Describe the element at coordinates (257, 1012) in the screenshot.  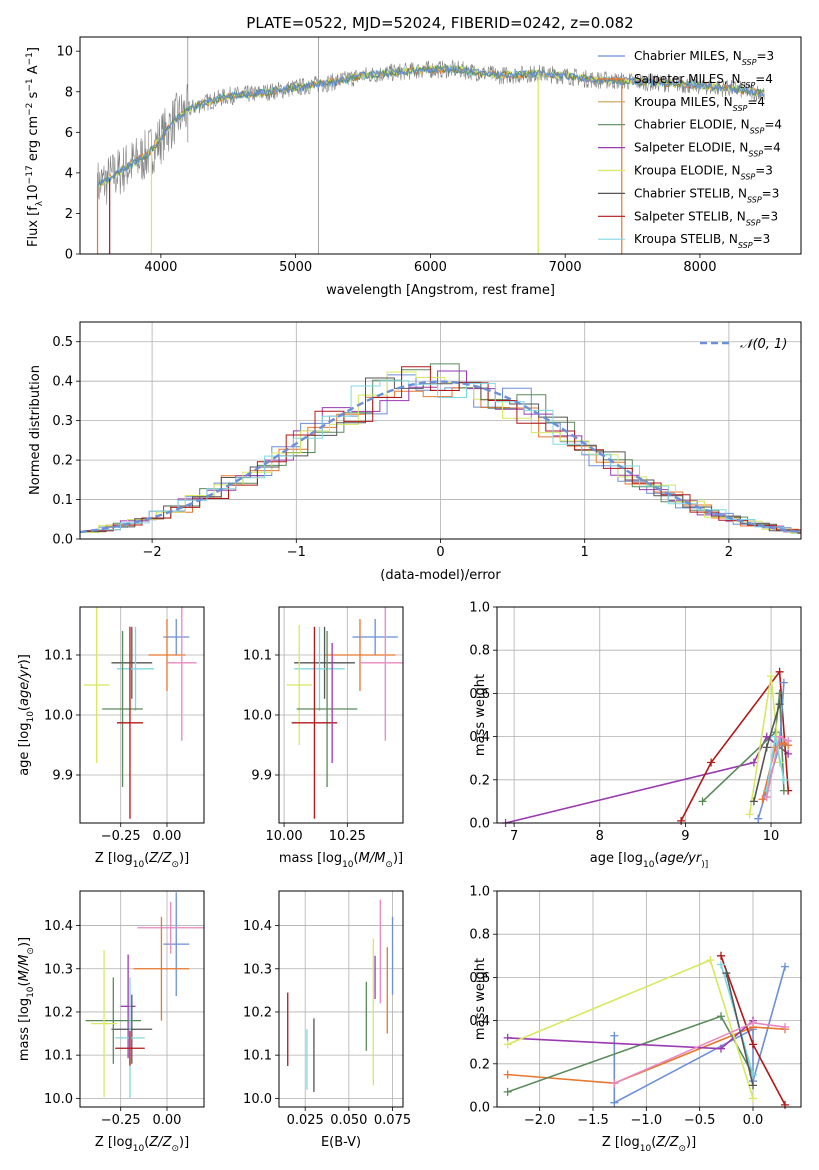
I see `mass-ebv-ytick-label: 10.2` at that location.